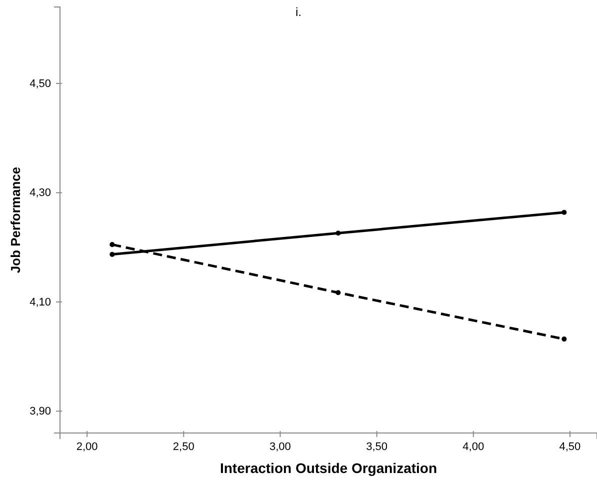  Describe the element at coordinates (40, 412) in the screenshot. I see `y-tick-label: 3,90` at that location.